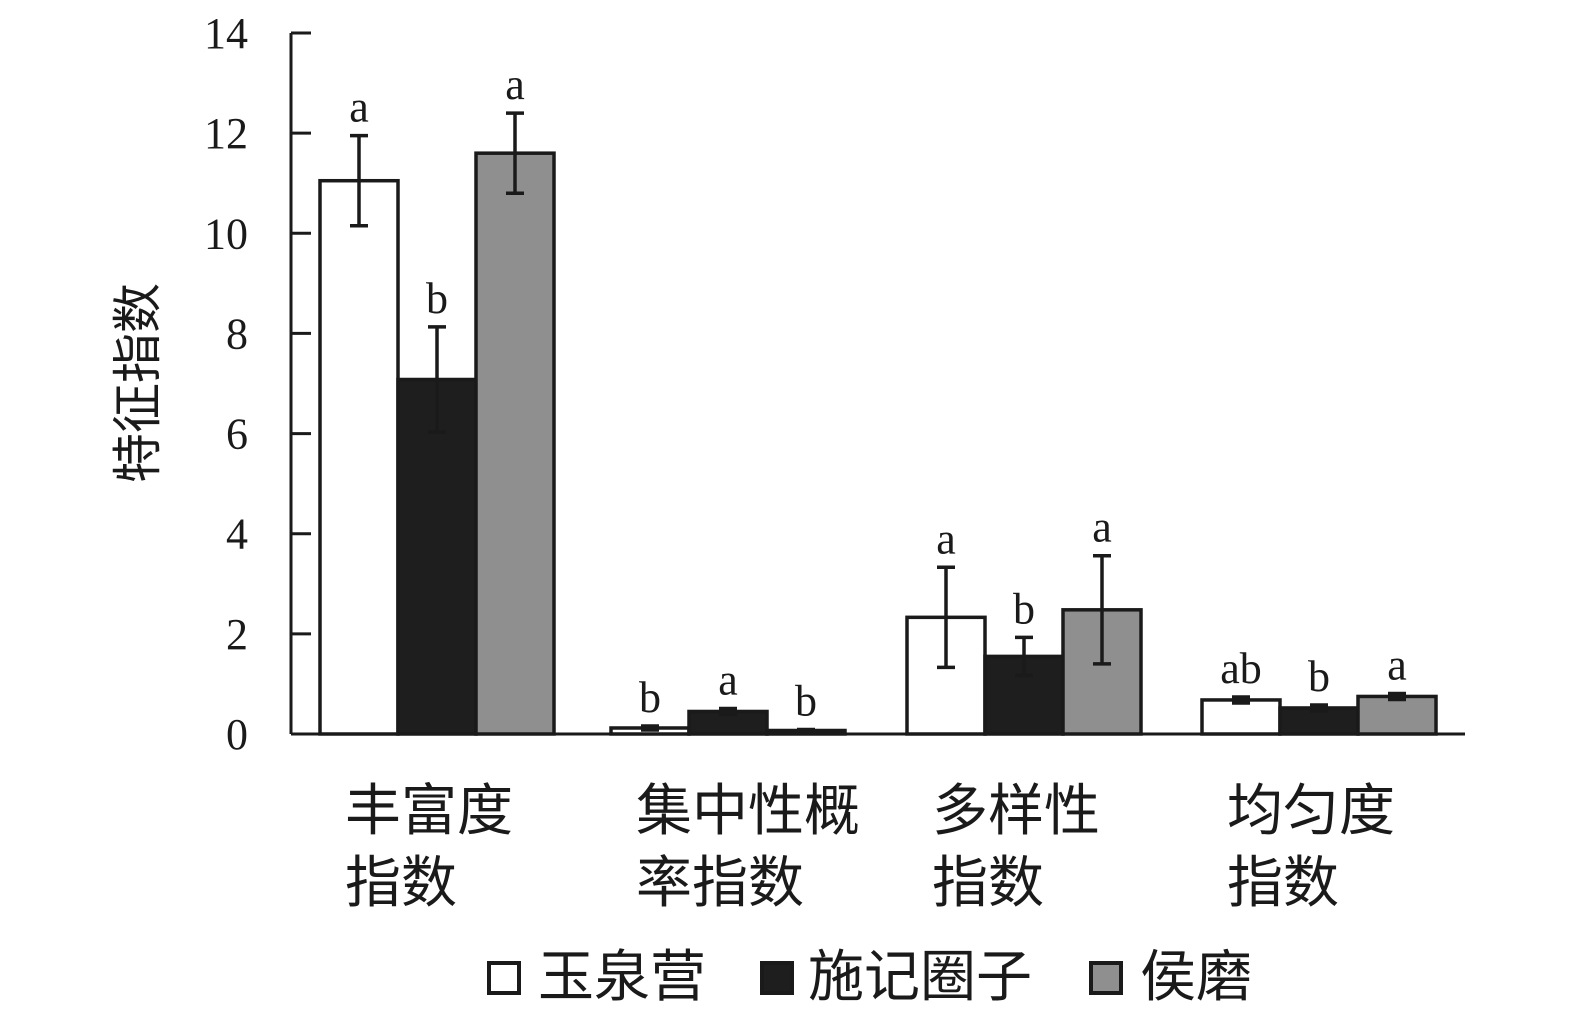 Image resolution: width=1575 pixels, height=1026 pixels. I want to click on category-label: 丰富度, so click(429, 811).